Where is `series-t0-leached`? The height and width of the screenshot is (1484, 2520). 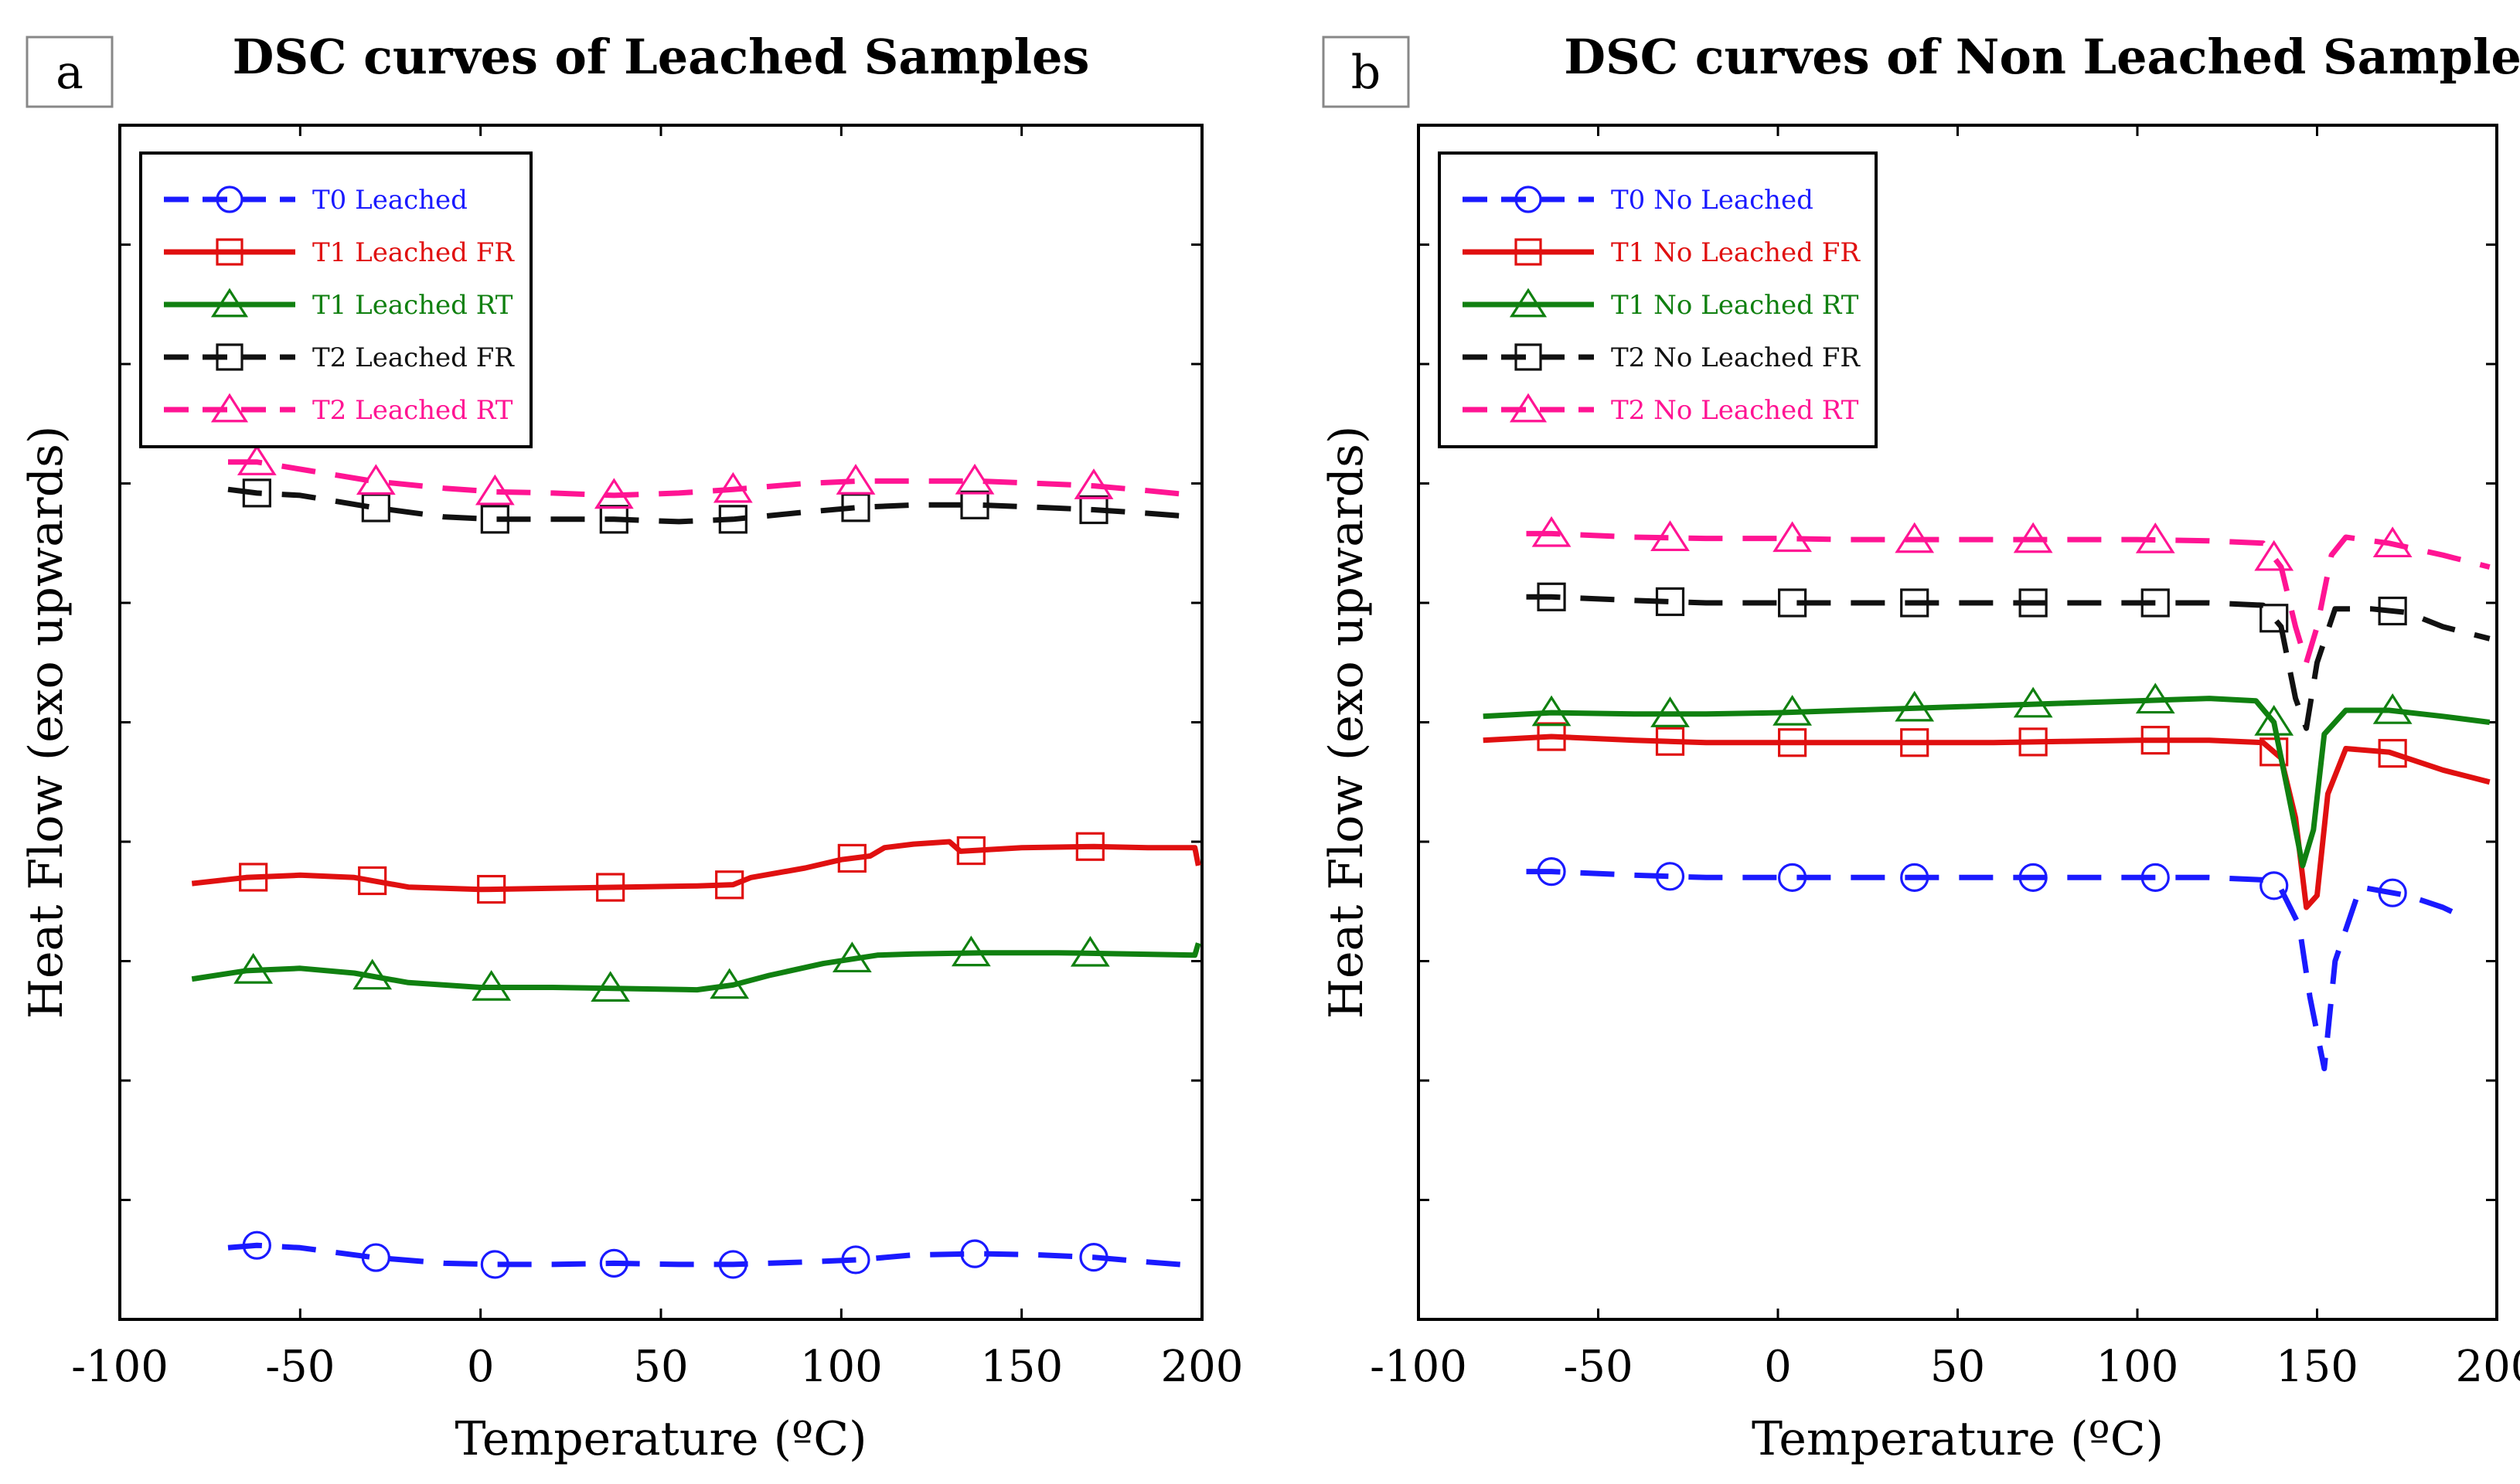 series-t0-leached is located at coordinates (711, 1254).